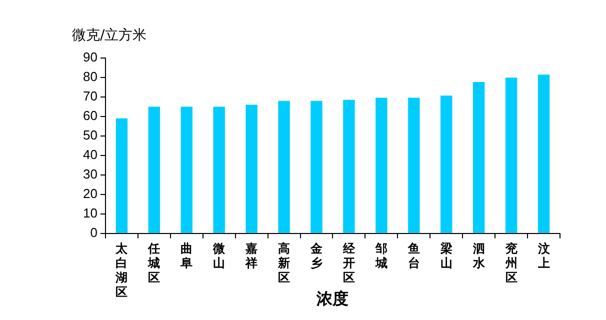 The width and height of the screenshot is (606, 320). Describe the element at coordinates (413, 256) in the screenshot. I see `x-tick-label: 鱼台` at that location.